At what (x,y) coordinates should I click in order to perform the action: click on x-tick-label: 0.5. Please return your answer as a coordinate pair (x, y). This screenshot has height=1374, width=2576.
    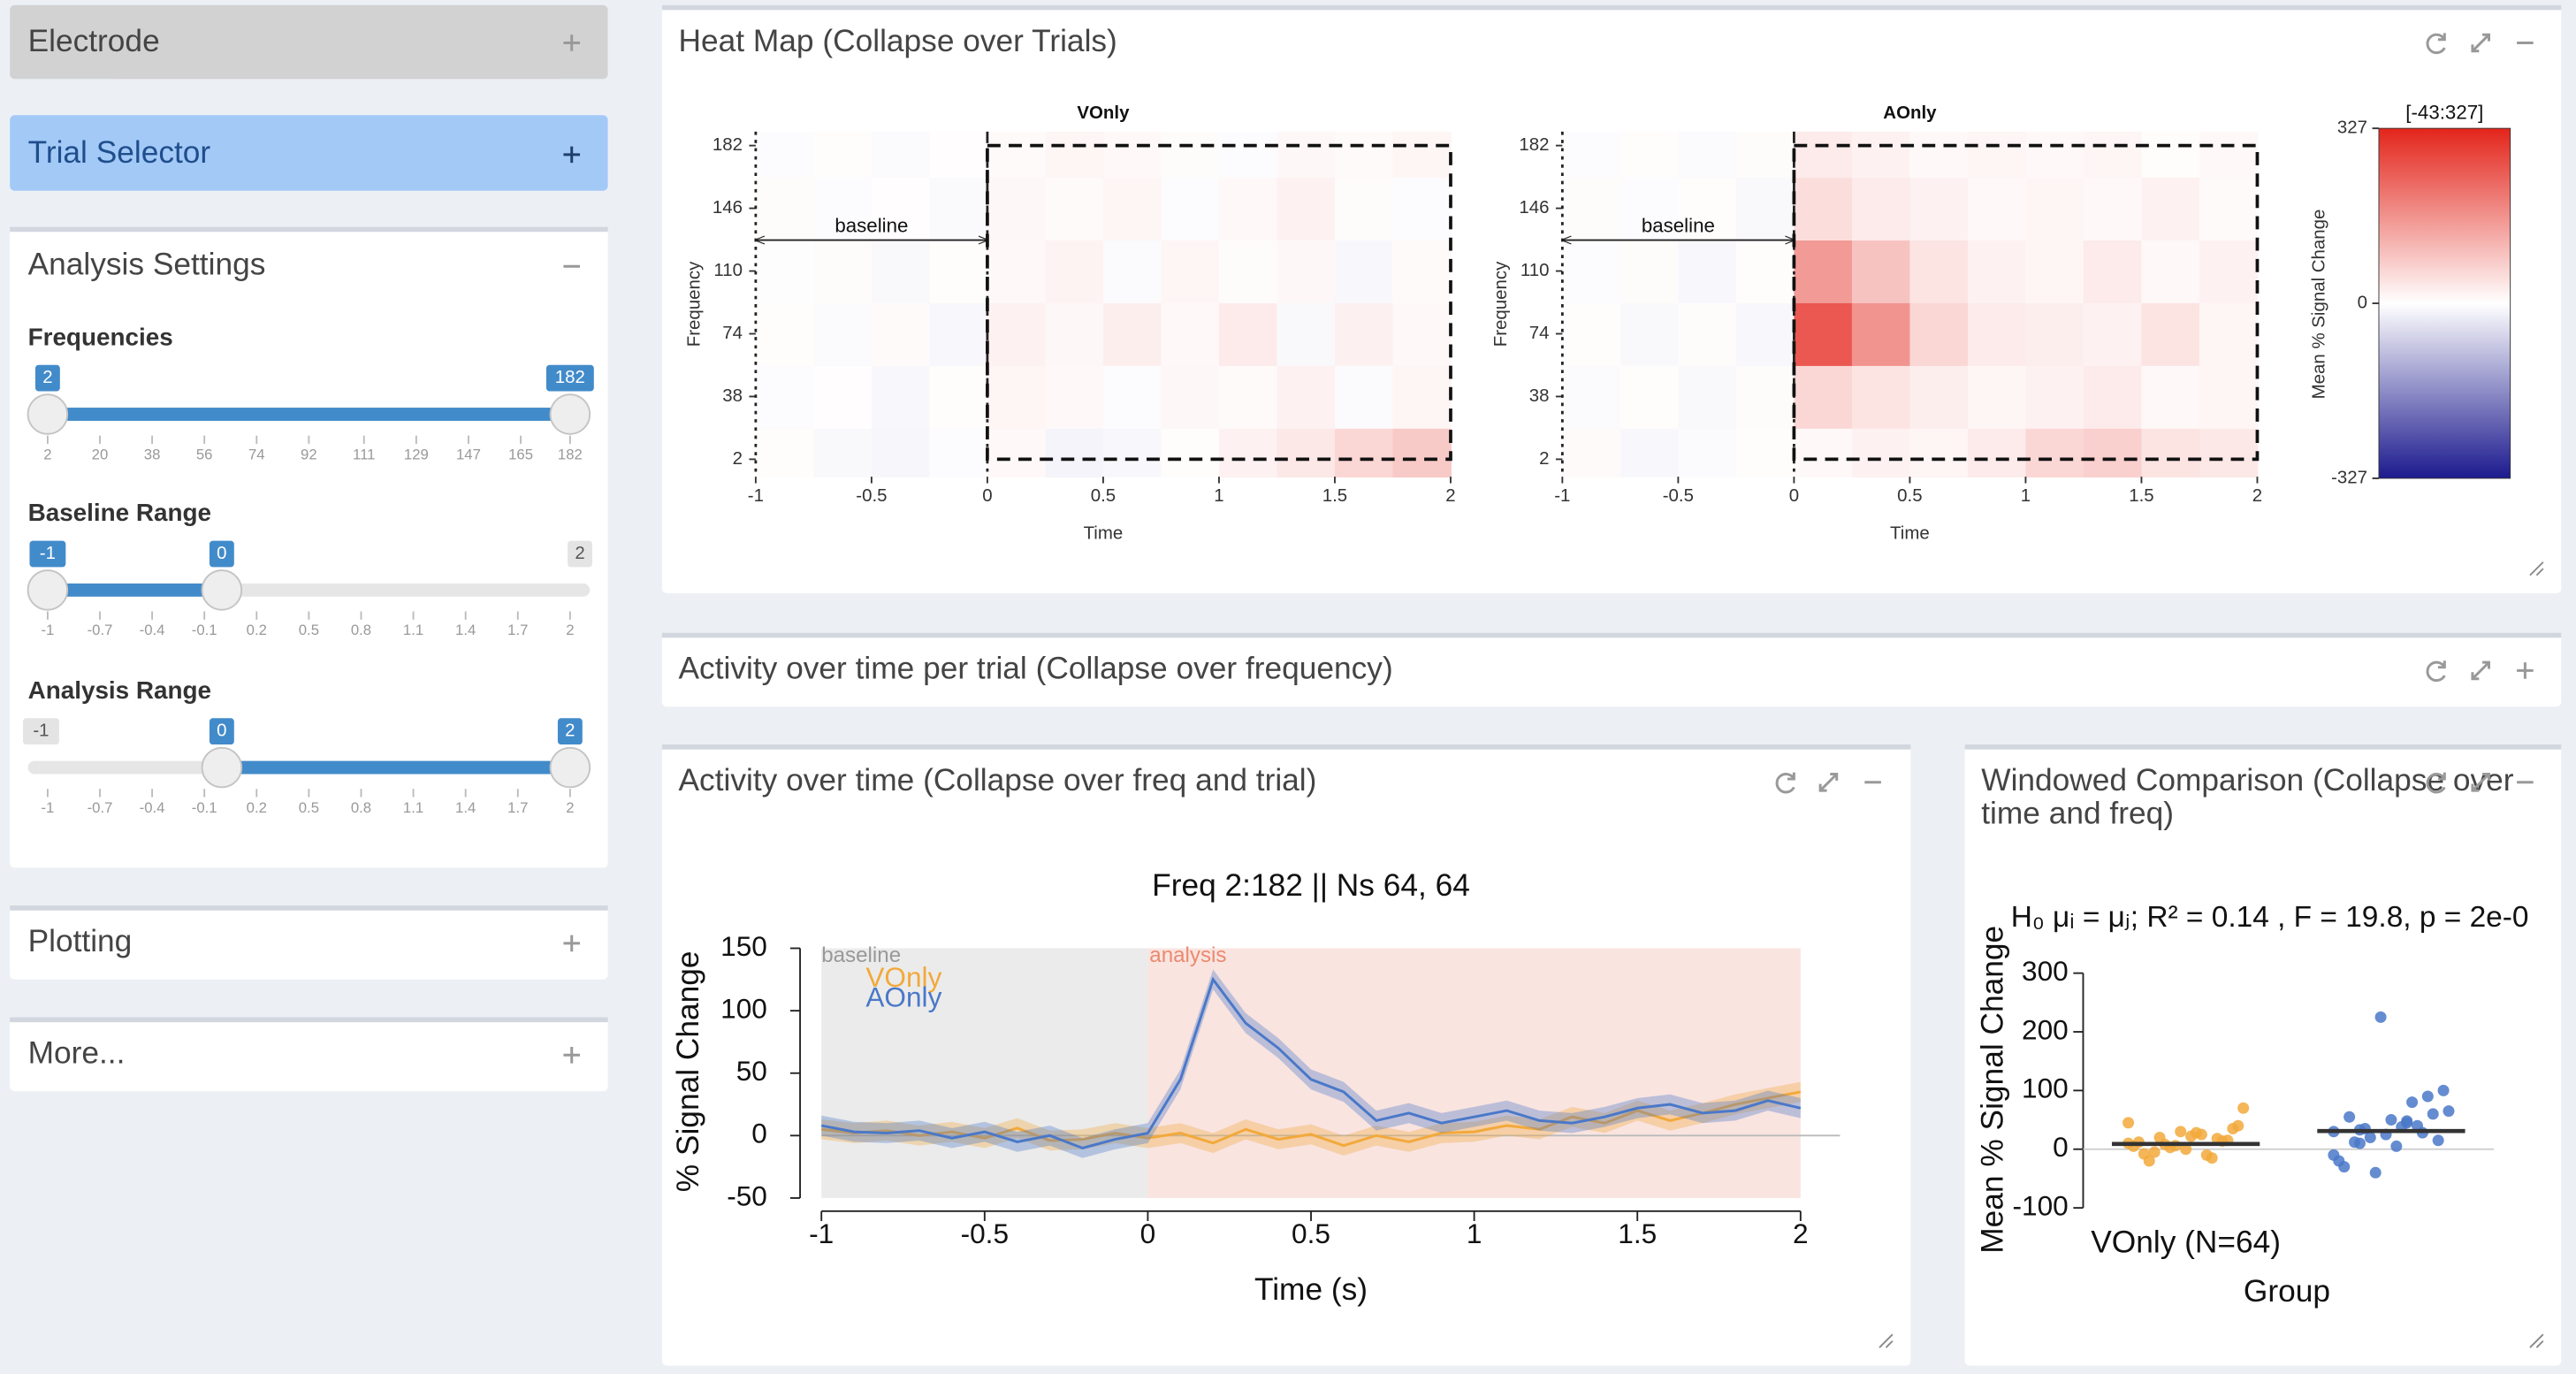
    Looking at the image, I should click on (1909, 495).